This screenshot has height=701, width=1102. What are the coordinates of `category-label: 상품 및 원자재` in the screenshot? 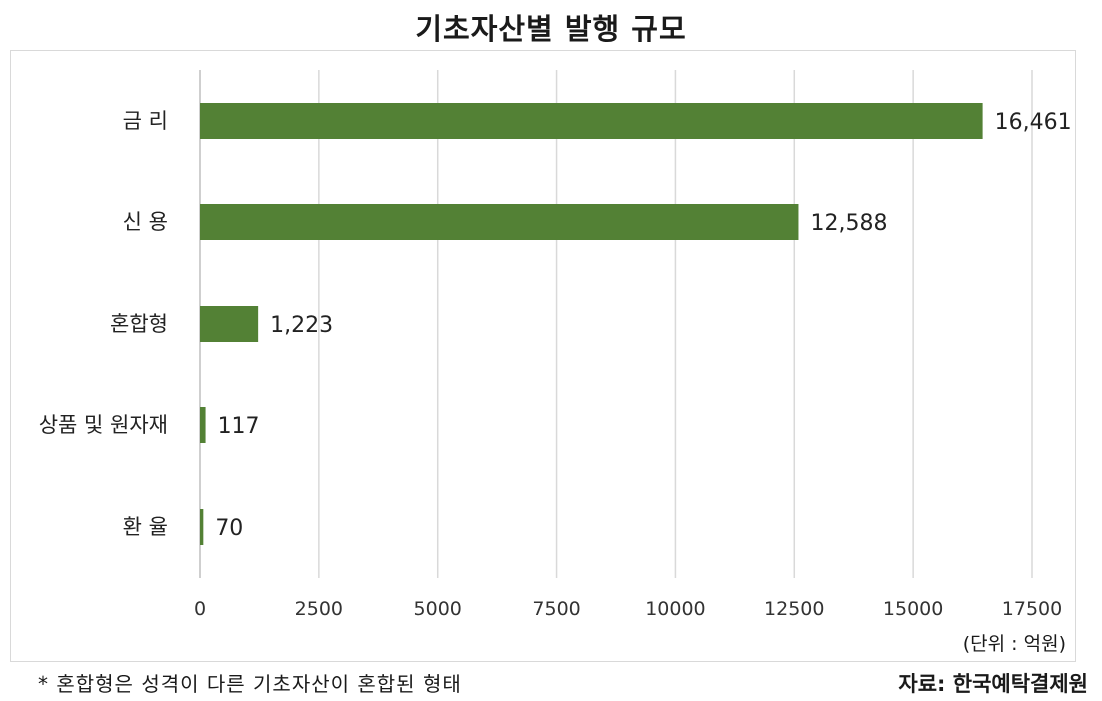 It's located at (103, 425).